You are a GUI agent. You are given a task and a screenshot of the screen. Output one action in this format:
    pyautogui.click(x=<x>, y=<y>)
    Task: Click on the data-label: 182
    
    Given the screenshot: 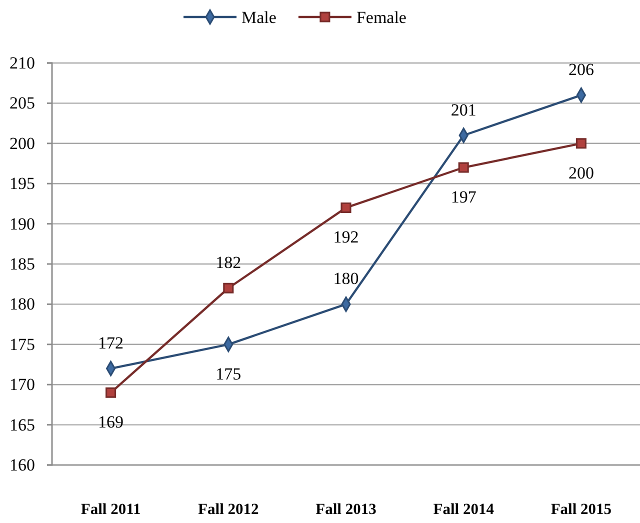 What is the action you would take?
    pyautogui.click(x=229, y=262)
    